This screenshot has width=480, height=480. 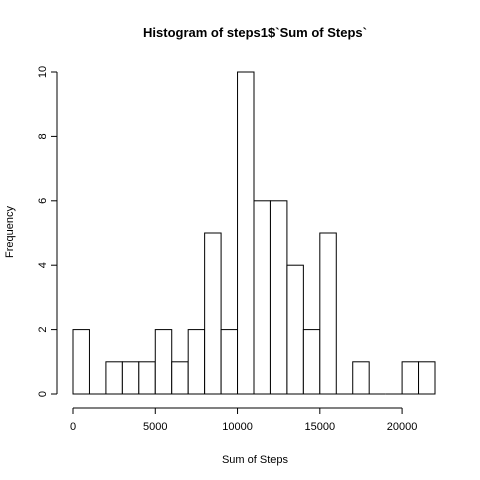 What do you see at coordinates (43, 330) in the screenshot?
I see `y-tick-label: 2` at bounding box center [43, 330].